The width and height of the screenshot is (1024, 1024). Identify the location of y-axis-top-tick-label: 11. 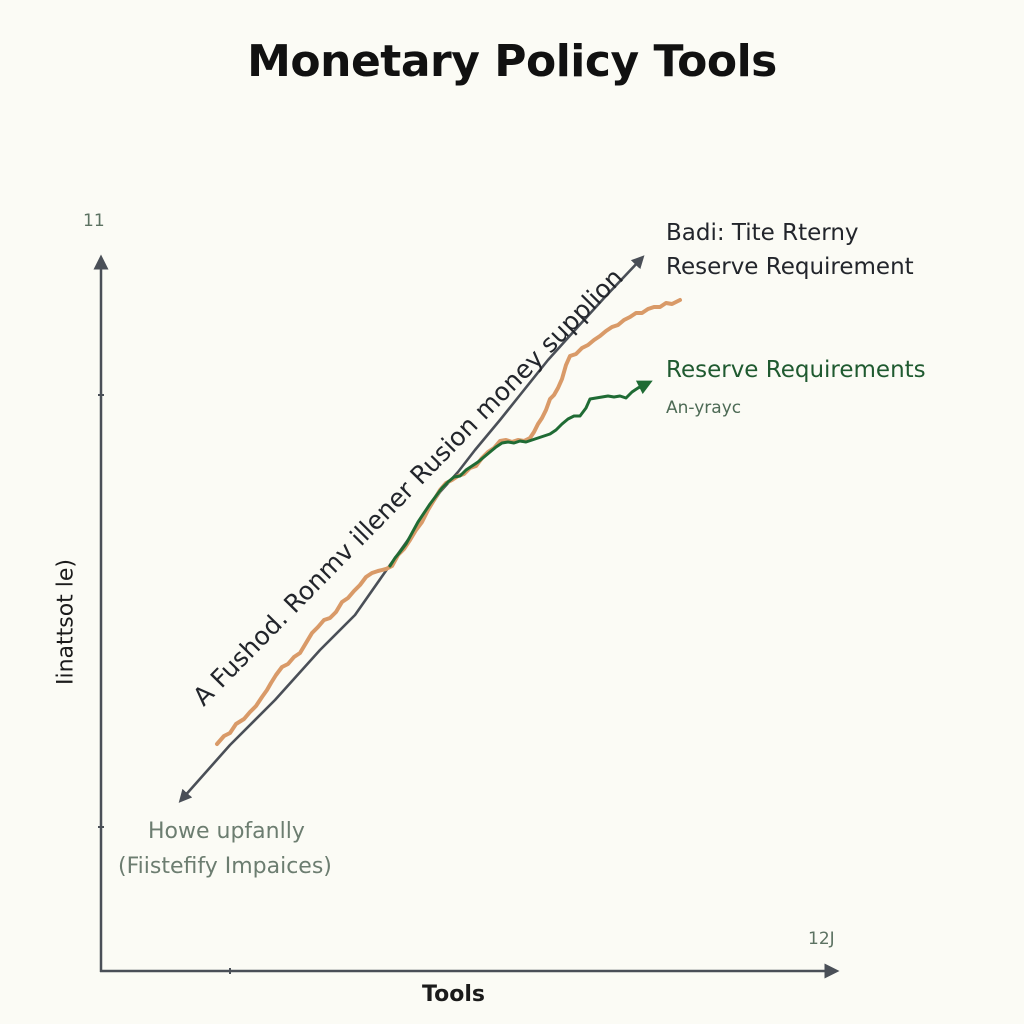
(94, 221).